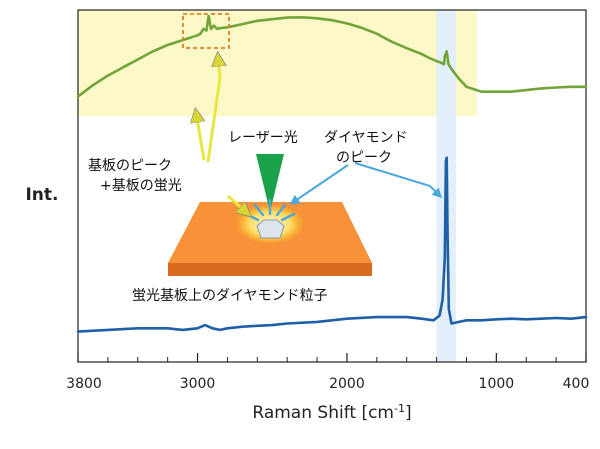  What do you see at coordinates (263, 138) in the screenshot?
I see `annotation-laser: レーザー光` at bounding box center [263, 138].